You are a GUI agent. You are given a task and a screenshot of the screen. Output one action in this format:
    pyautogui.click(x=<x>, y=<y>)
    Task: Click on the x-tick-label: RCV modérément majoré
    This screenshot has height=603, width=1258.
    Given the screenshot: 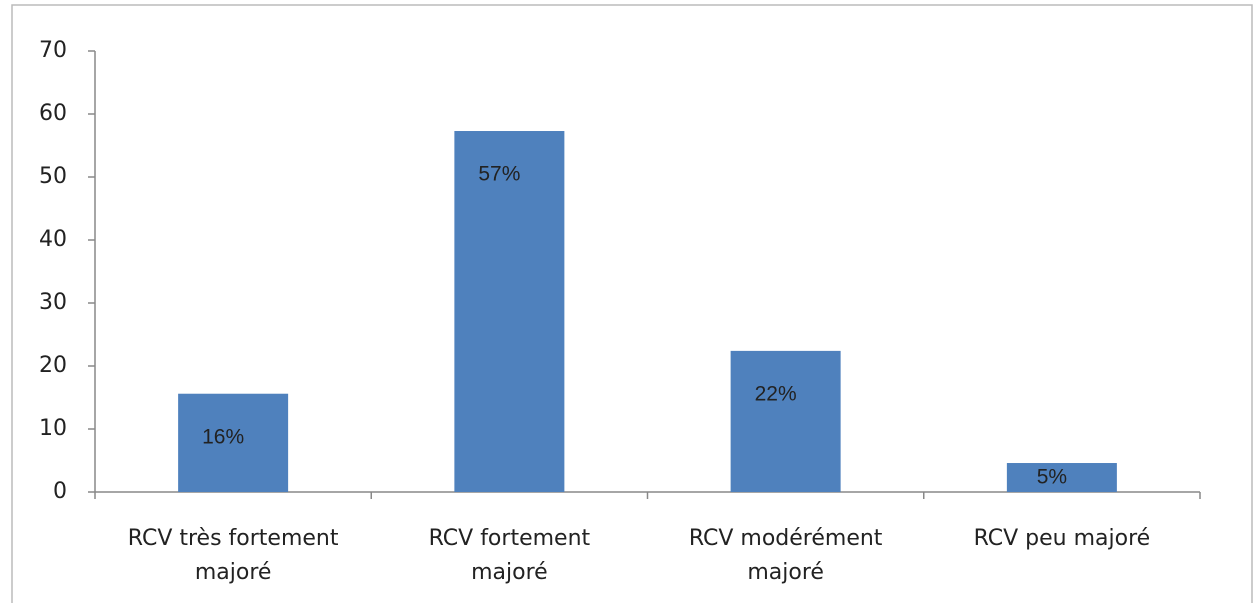 What is the action you would take?
    pyautogui.click(x=785, y=555)
    